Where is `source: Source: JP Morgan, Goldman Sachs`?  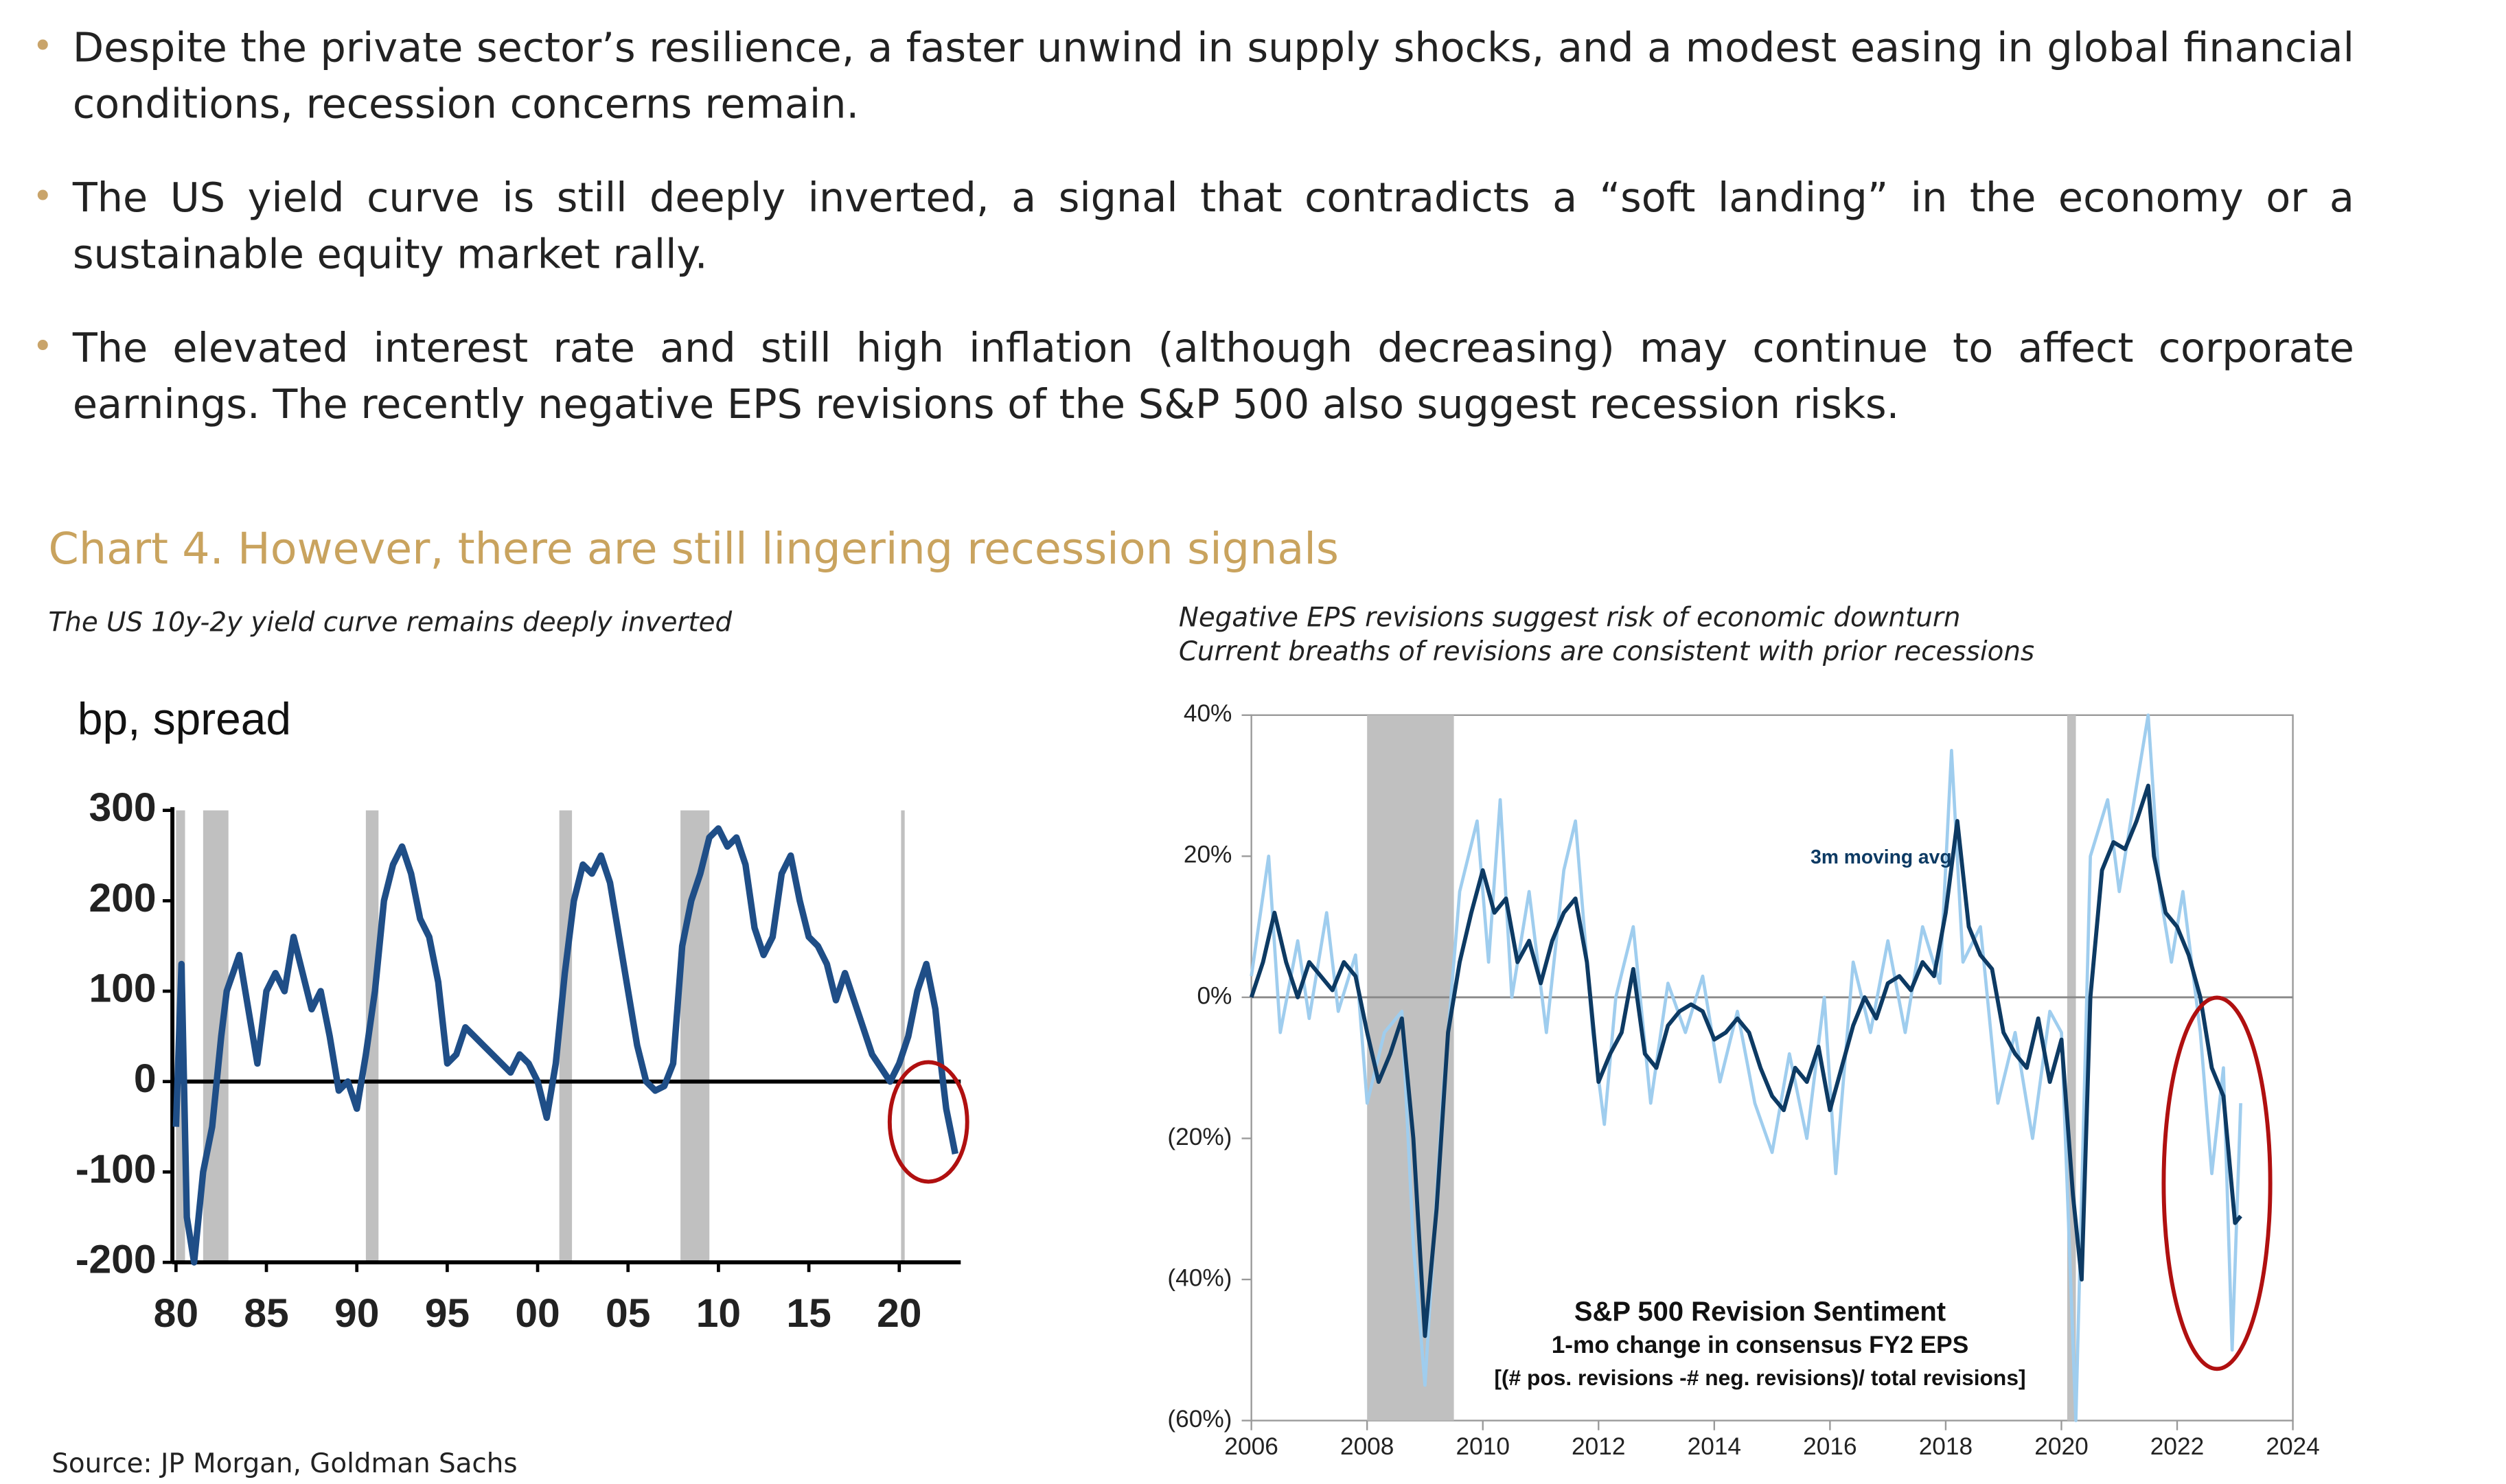
source: Source: JP Morgan, Goldman Sachs is located at coordinates (284, 1463).